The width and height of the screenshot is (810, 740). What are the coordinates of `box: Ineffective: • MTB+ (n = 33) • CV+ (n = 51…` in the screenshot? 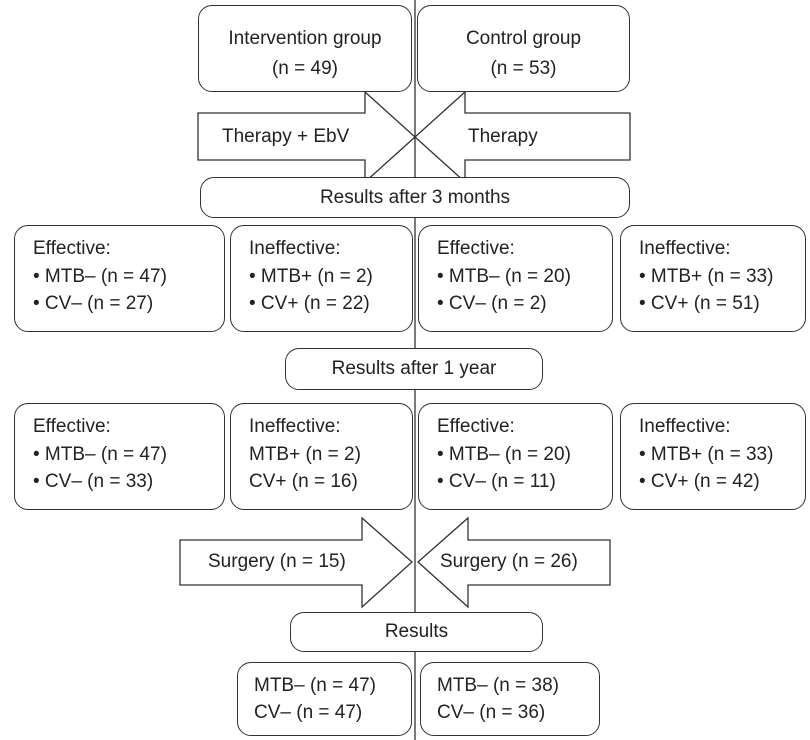 It's located at (713, 278).